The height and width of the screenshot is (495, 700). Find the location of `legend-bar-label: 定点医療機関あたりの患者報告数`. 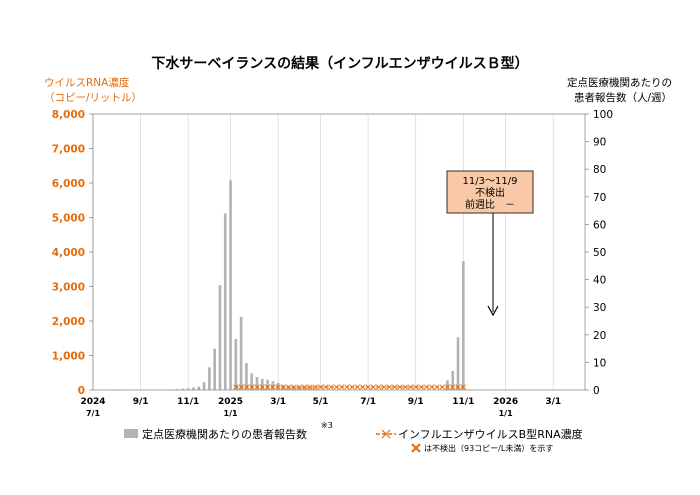

legend-bar-label: 定点医療機関あたりの患者報告数 is located at coordinates (224, 434).